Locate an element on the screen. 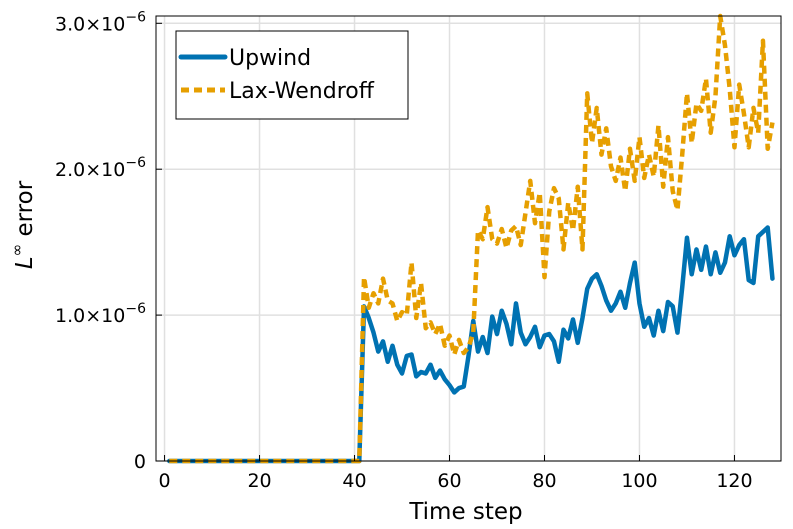  y-axis-label-base: L is located at coordinates (25, 262).